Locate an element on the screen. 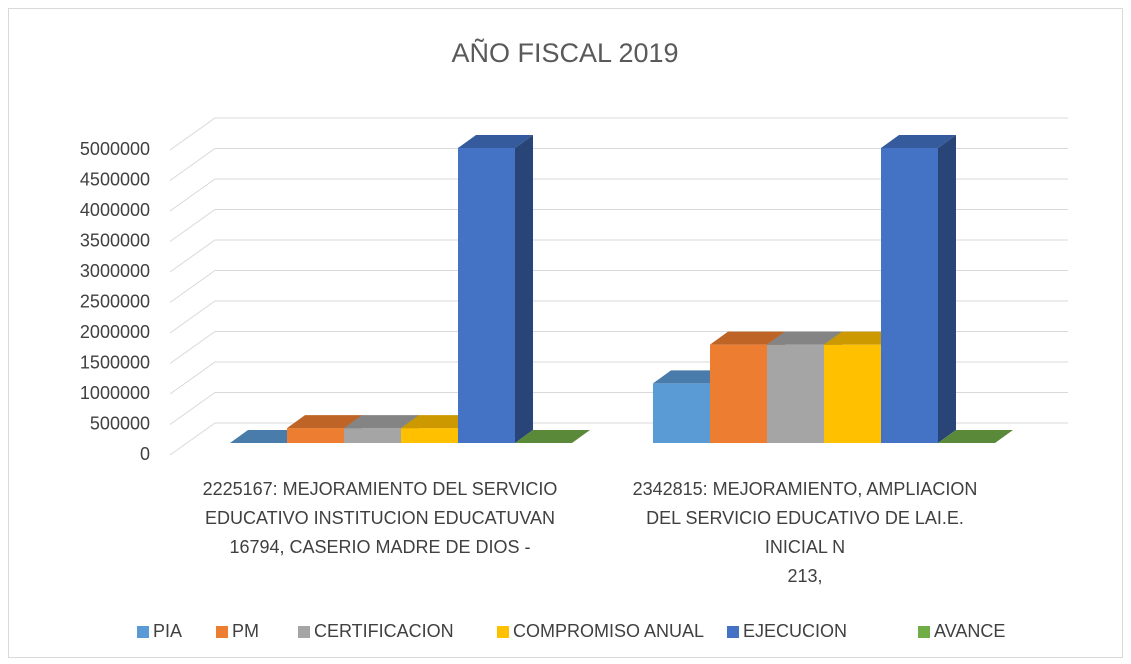 The height and width of the screenshot is (664, 1131). x-tick-label: 2342815: MEJORAMIENTO, AMPLIACION is located at coordinates (805, 489).